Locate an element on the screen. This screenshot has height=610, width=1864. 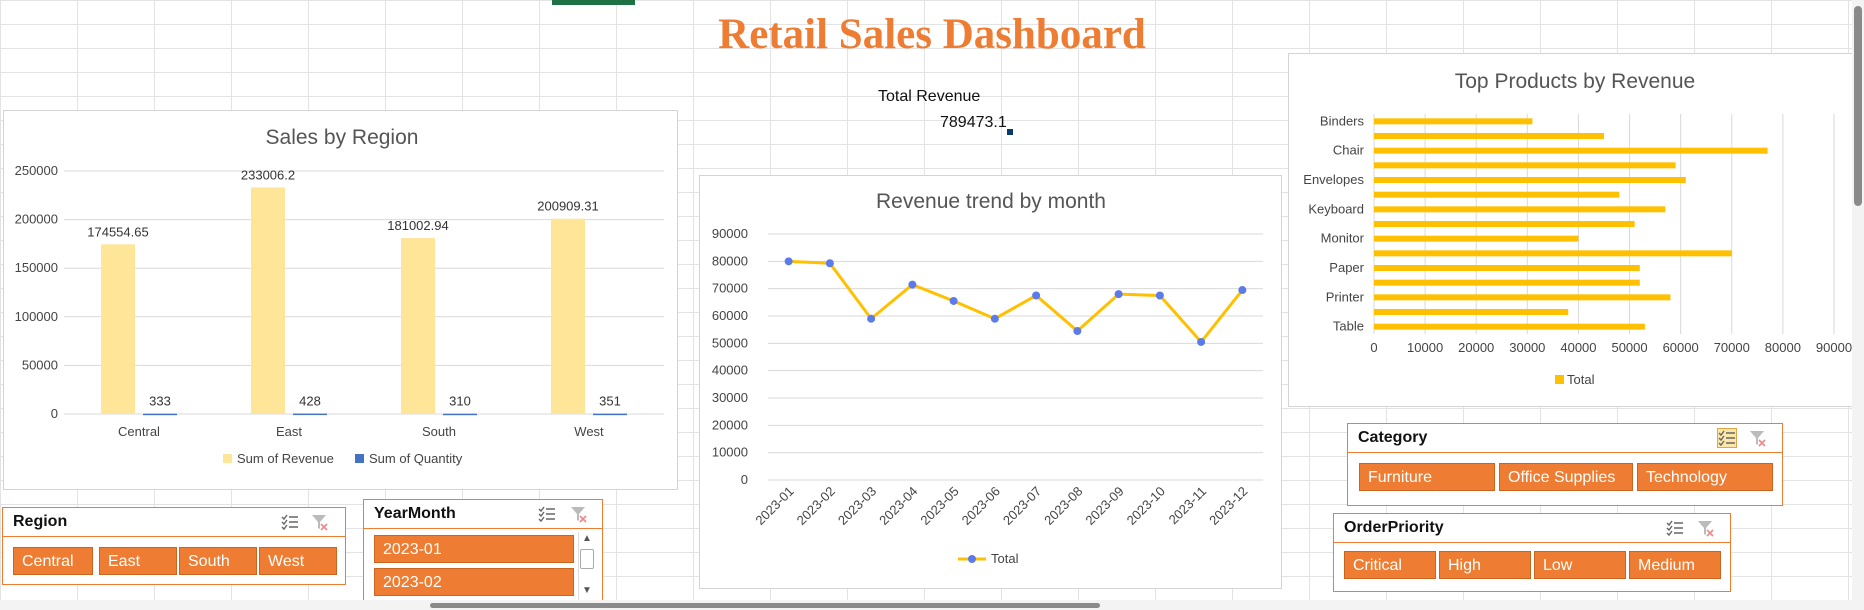
vertical-scrollbar is located at coordinates (1858, 300).